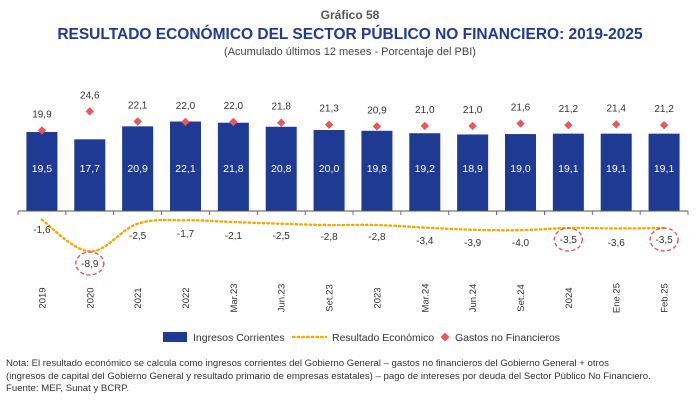  Describe the element at coordinates (239, 338) in the screenshot. I see `legend-label-ingresos: Ingresos Corrientes` at that location.